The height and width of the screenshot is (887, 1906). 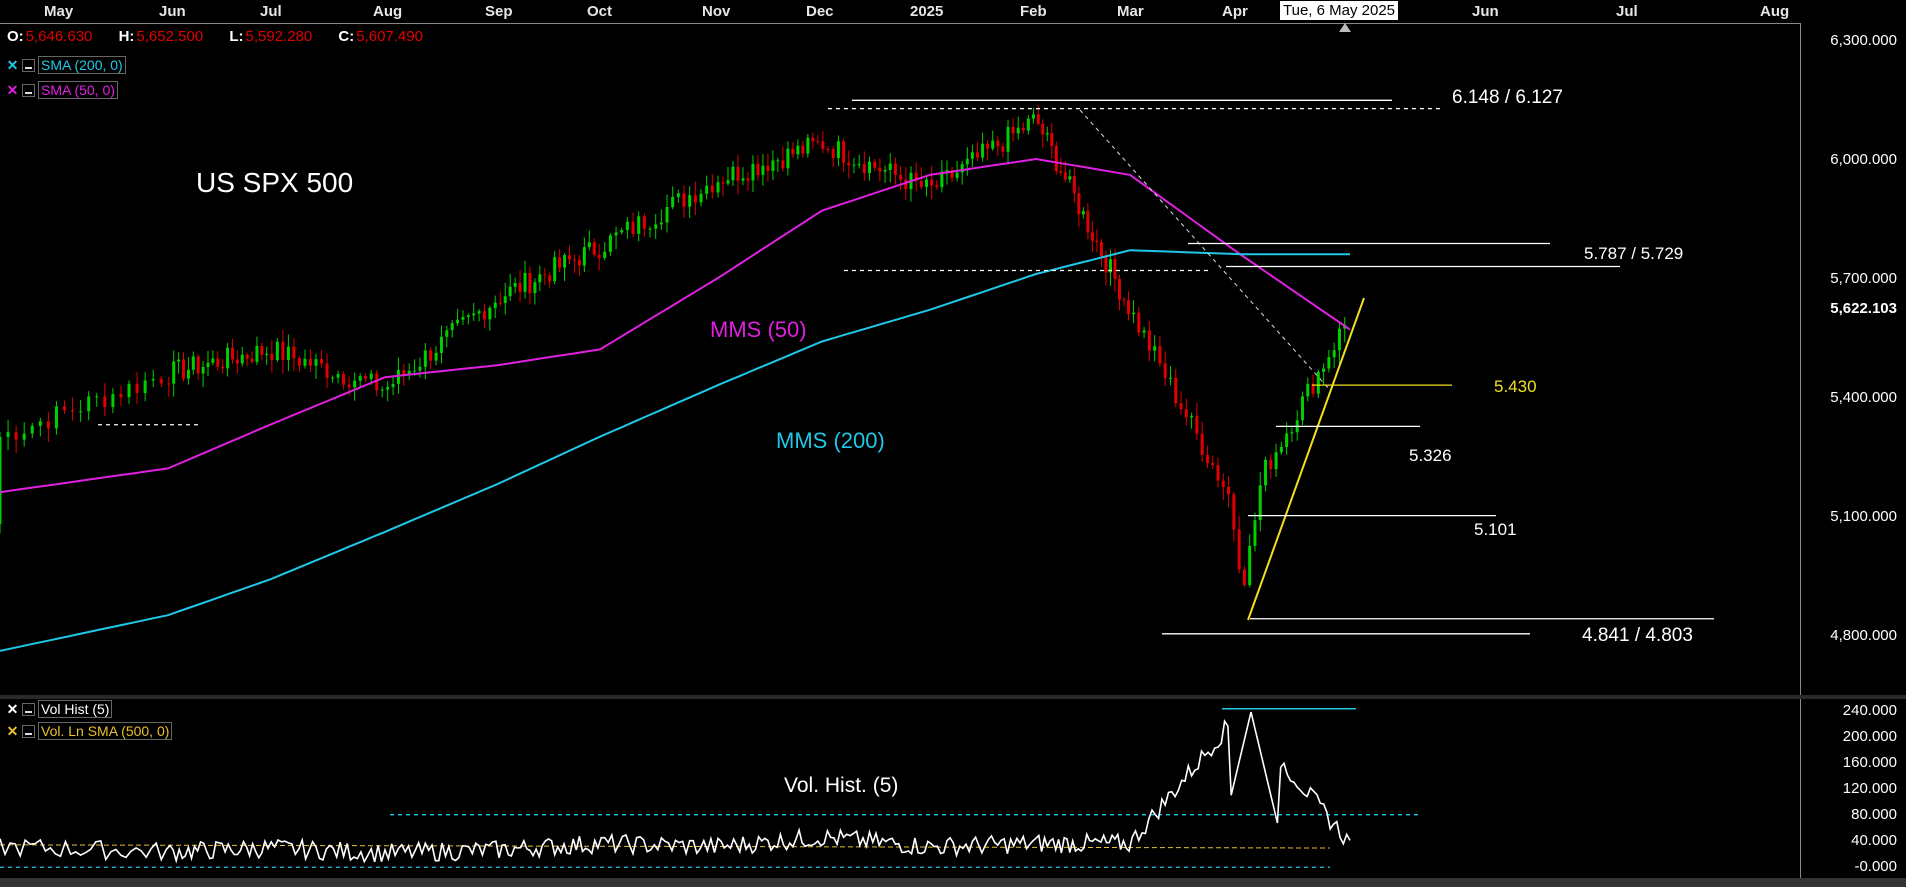 I want to click on level-label-5101: 5.101, so click(x=1495, y=529).